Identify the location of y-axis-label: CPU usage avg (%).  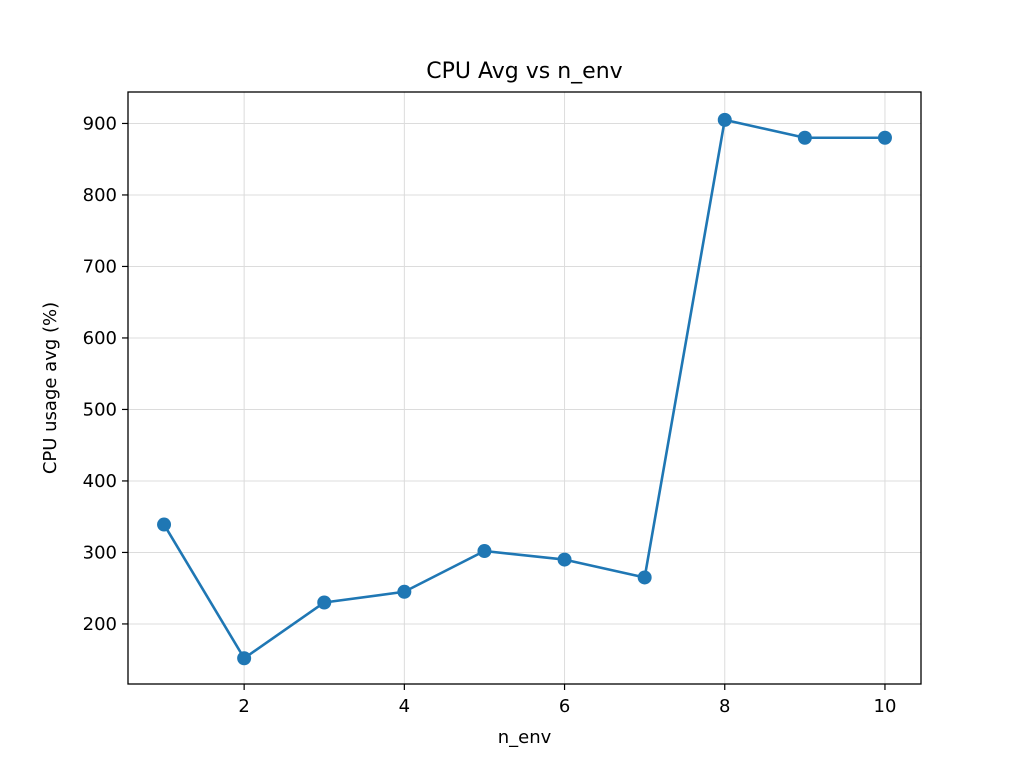
(50, 388).